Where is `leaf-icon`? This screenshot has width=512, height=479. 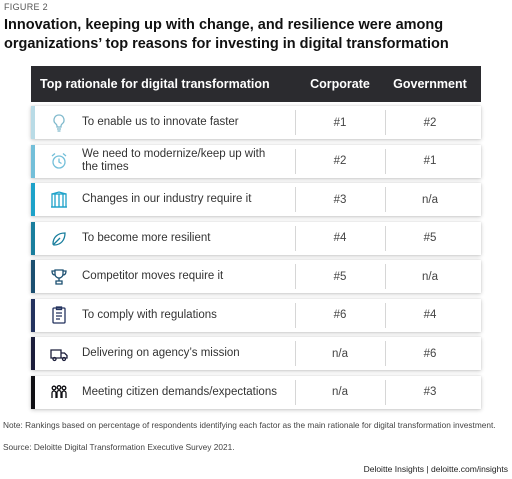 leaf-icon is located at coordinates (59, 238).